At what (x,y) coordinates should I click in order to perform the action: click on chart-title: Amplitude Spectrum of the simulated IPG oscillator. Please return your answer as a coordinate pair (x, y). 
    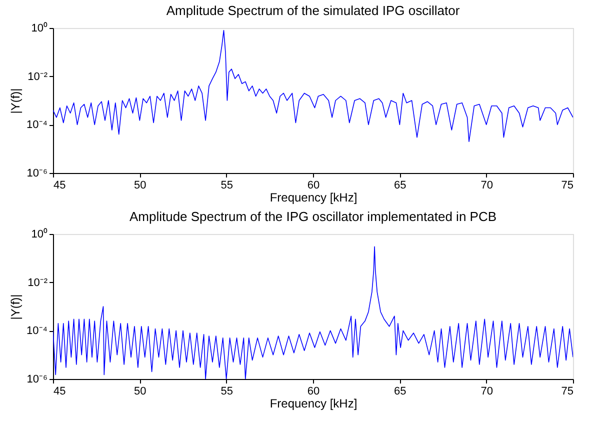
    Looking at the image, I should click on (313, 10).